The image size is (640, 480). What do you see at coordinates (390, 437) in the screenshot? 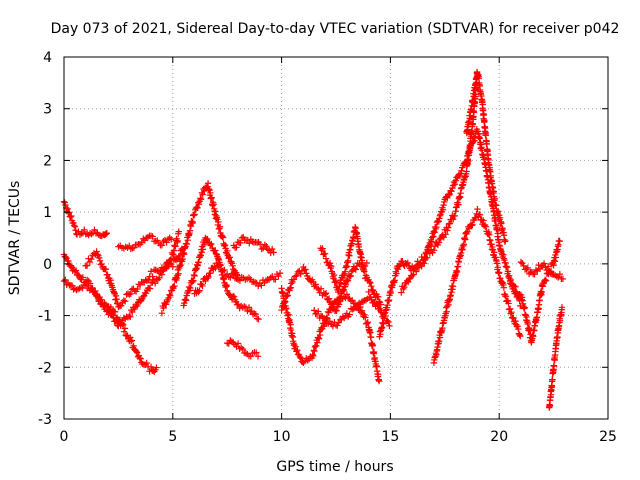
I see `x-tick-label: 15` at bounding box center [390, 437].